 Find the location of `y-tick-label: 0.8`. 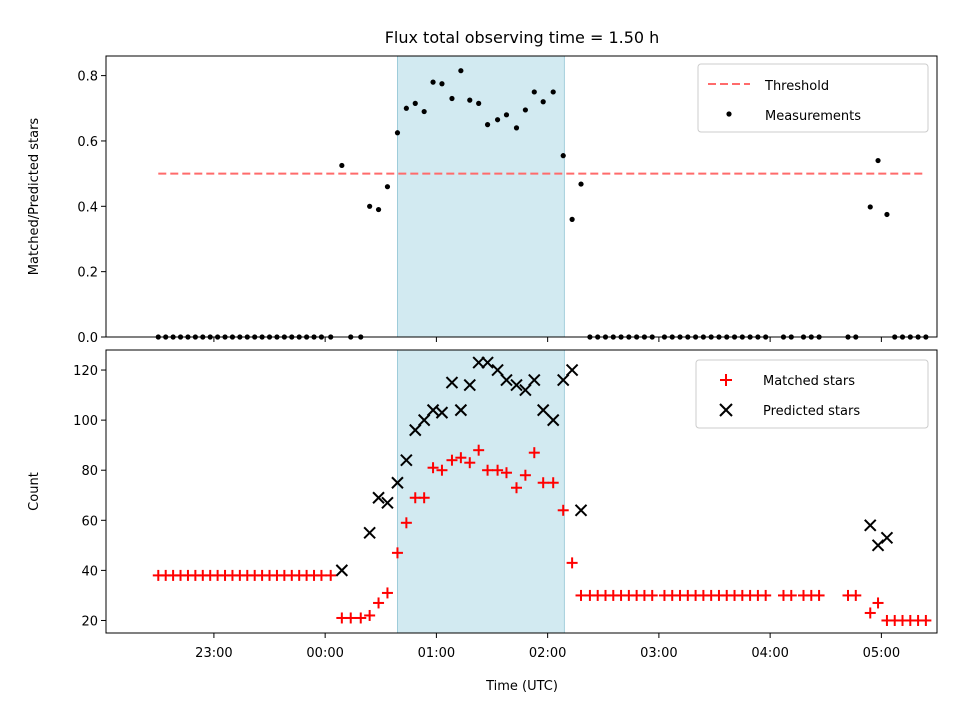

y-tick-label: 0.8 is located at coordinates (87, 77).